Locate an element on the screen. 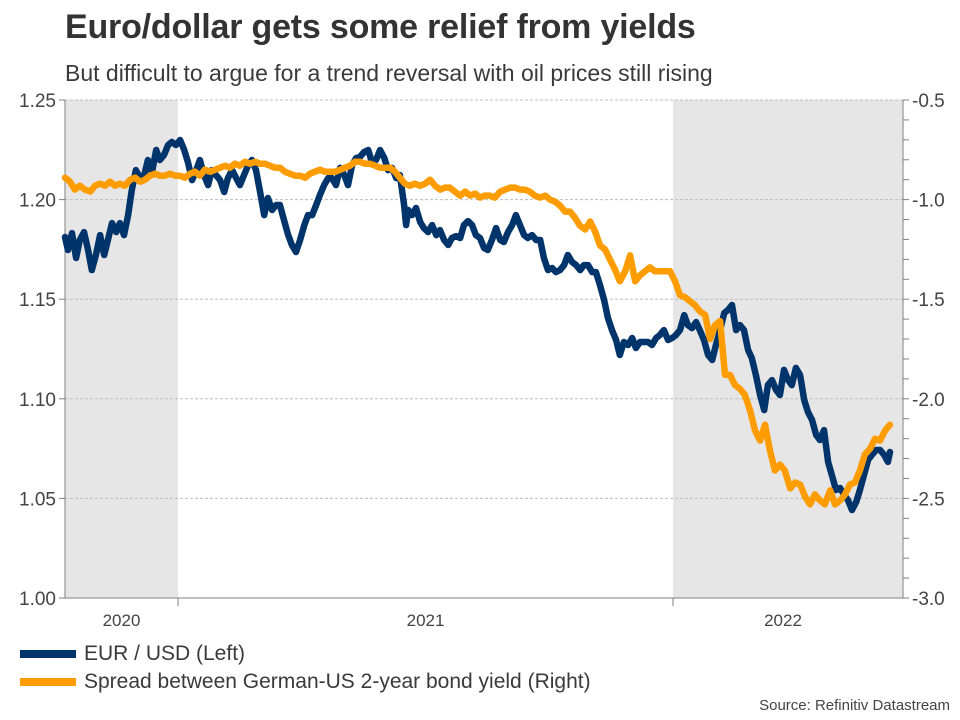 The width and height of the screenshot is (960, 720). right-tick-label: -3.0 is located at coordinates (928, 599).